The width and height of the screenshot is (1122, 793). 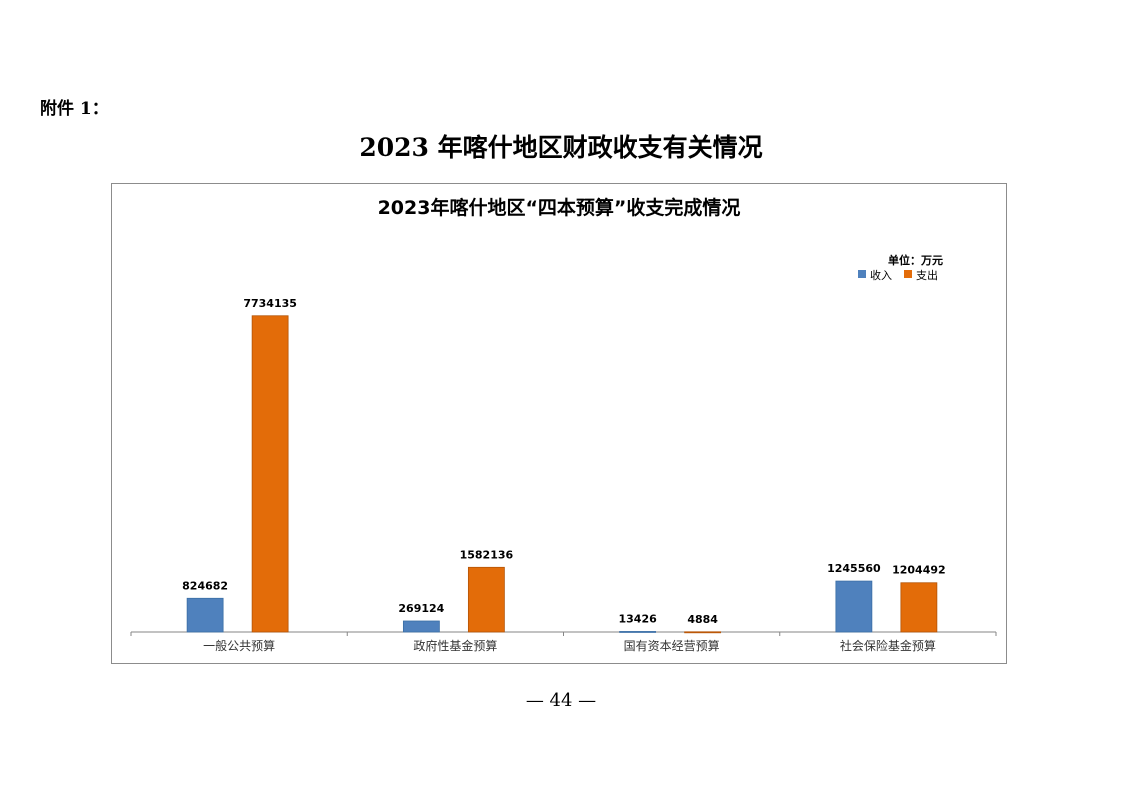 What do you see at coordinates (888, 645) in the screenshot?
I see `x-tick-label: 社会保险基金预算` at bounding box center [888, 645].